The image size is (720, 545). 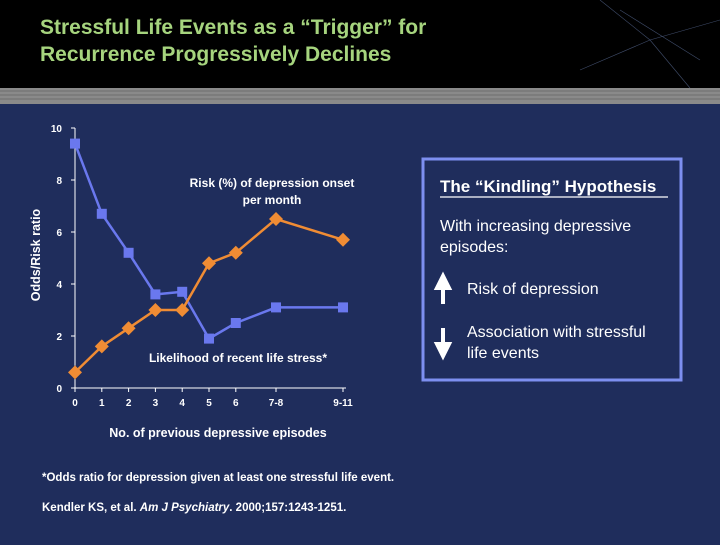 I want to click on series-label: Likelihood of recent life stress*, so click(x=238, y=358).